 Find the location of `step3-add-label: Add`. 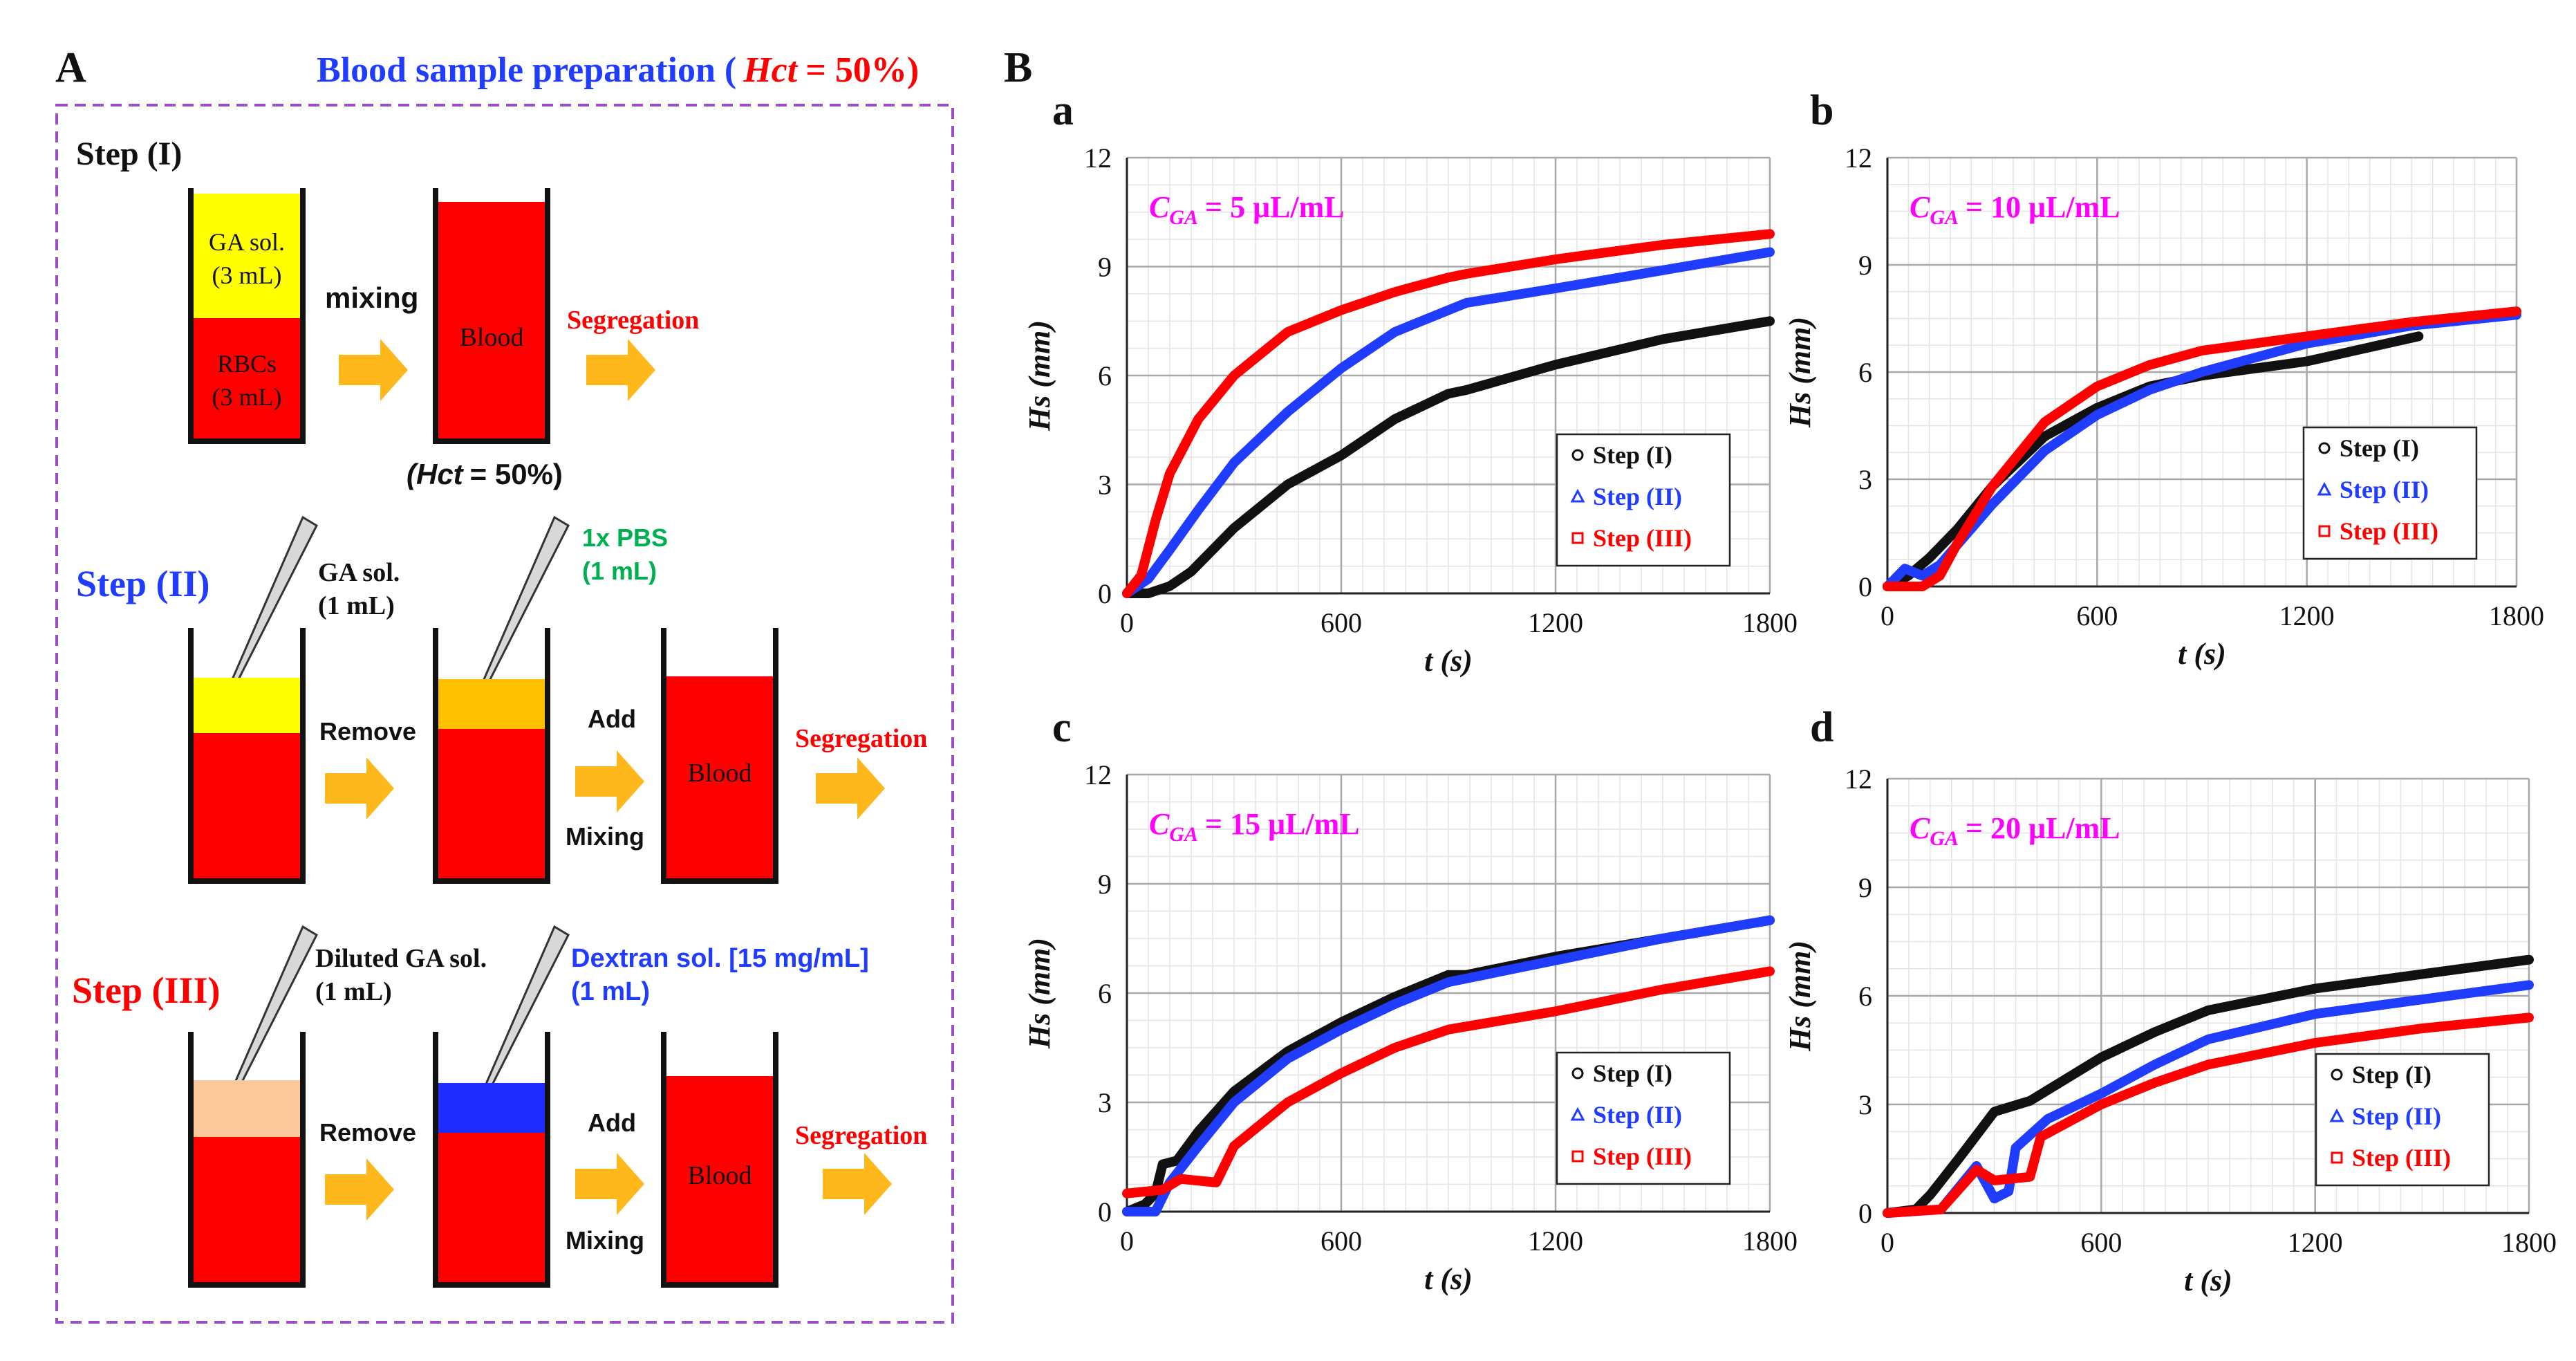

step3-add-label: Add is located at coordinates (612, 1123).